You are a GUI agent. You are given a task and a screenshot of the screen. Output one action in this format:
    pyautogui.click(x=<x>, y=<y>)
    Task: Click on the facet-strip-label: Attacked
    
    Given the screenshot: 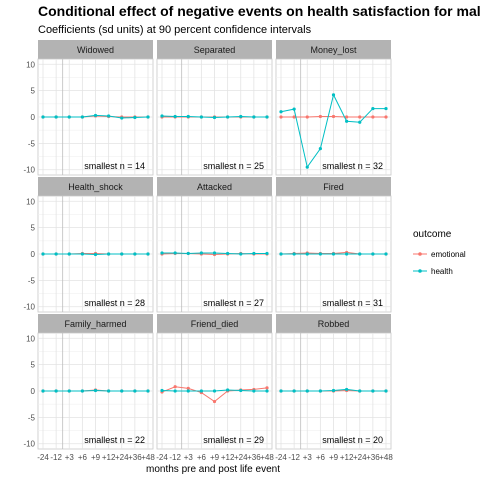 What is the action you would take?
    pyautogui.click(x=214, y=187)
    